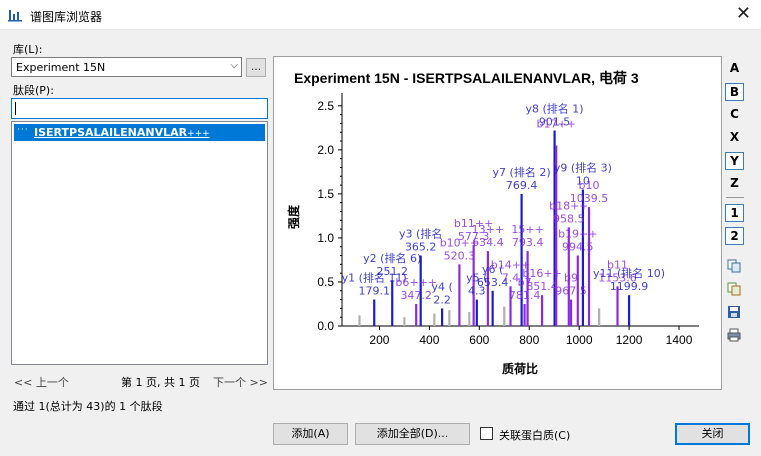 The image size is (761, 456). Describe the element at coordinates (240, 382) in the screenshot. I see `next-link: 下一个 >>` at that location.